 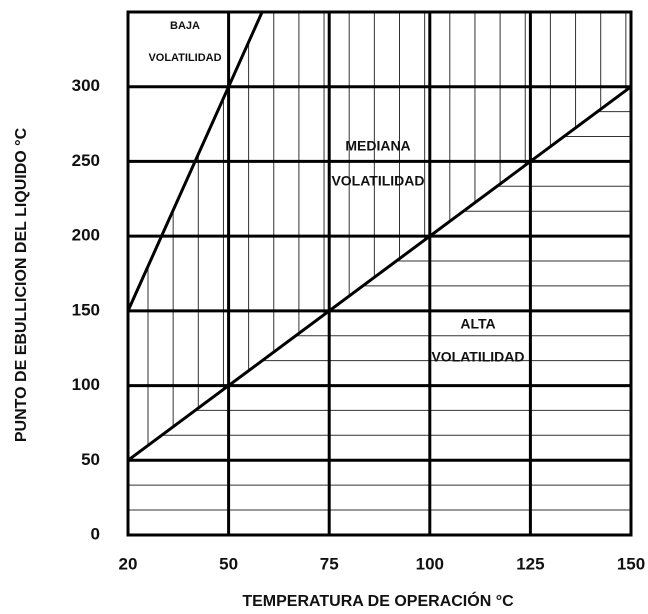 I want to click on x-tick-label: 20, so click(x=128, y=563).